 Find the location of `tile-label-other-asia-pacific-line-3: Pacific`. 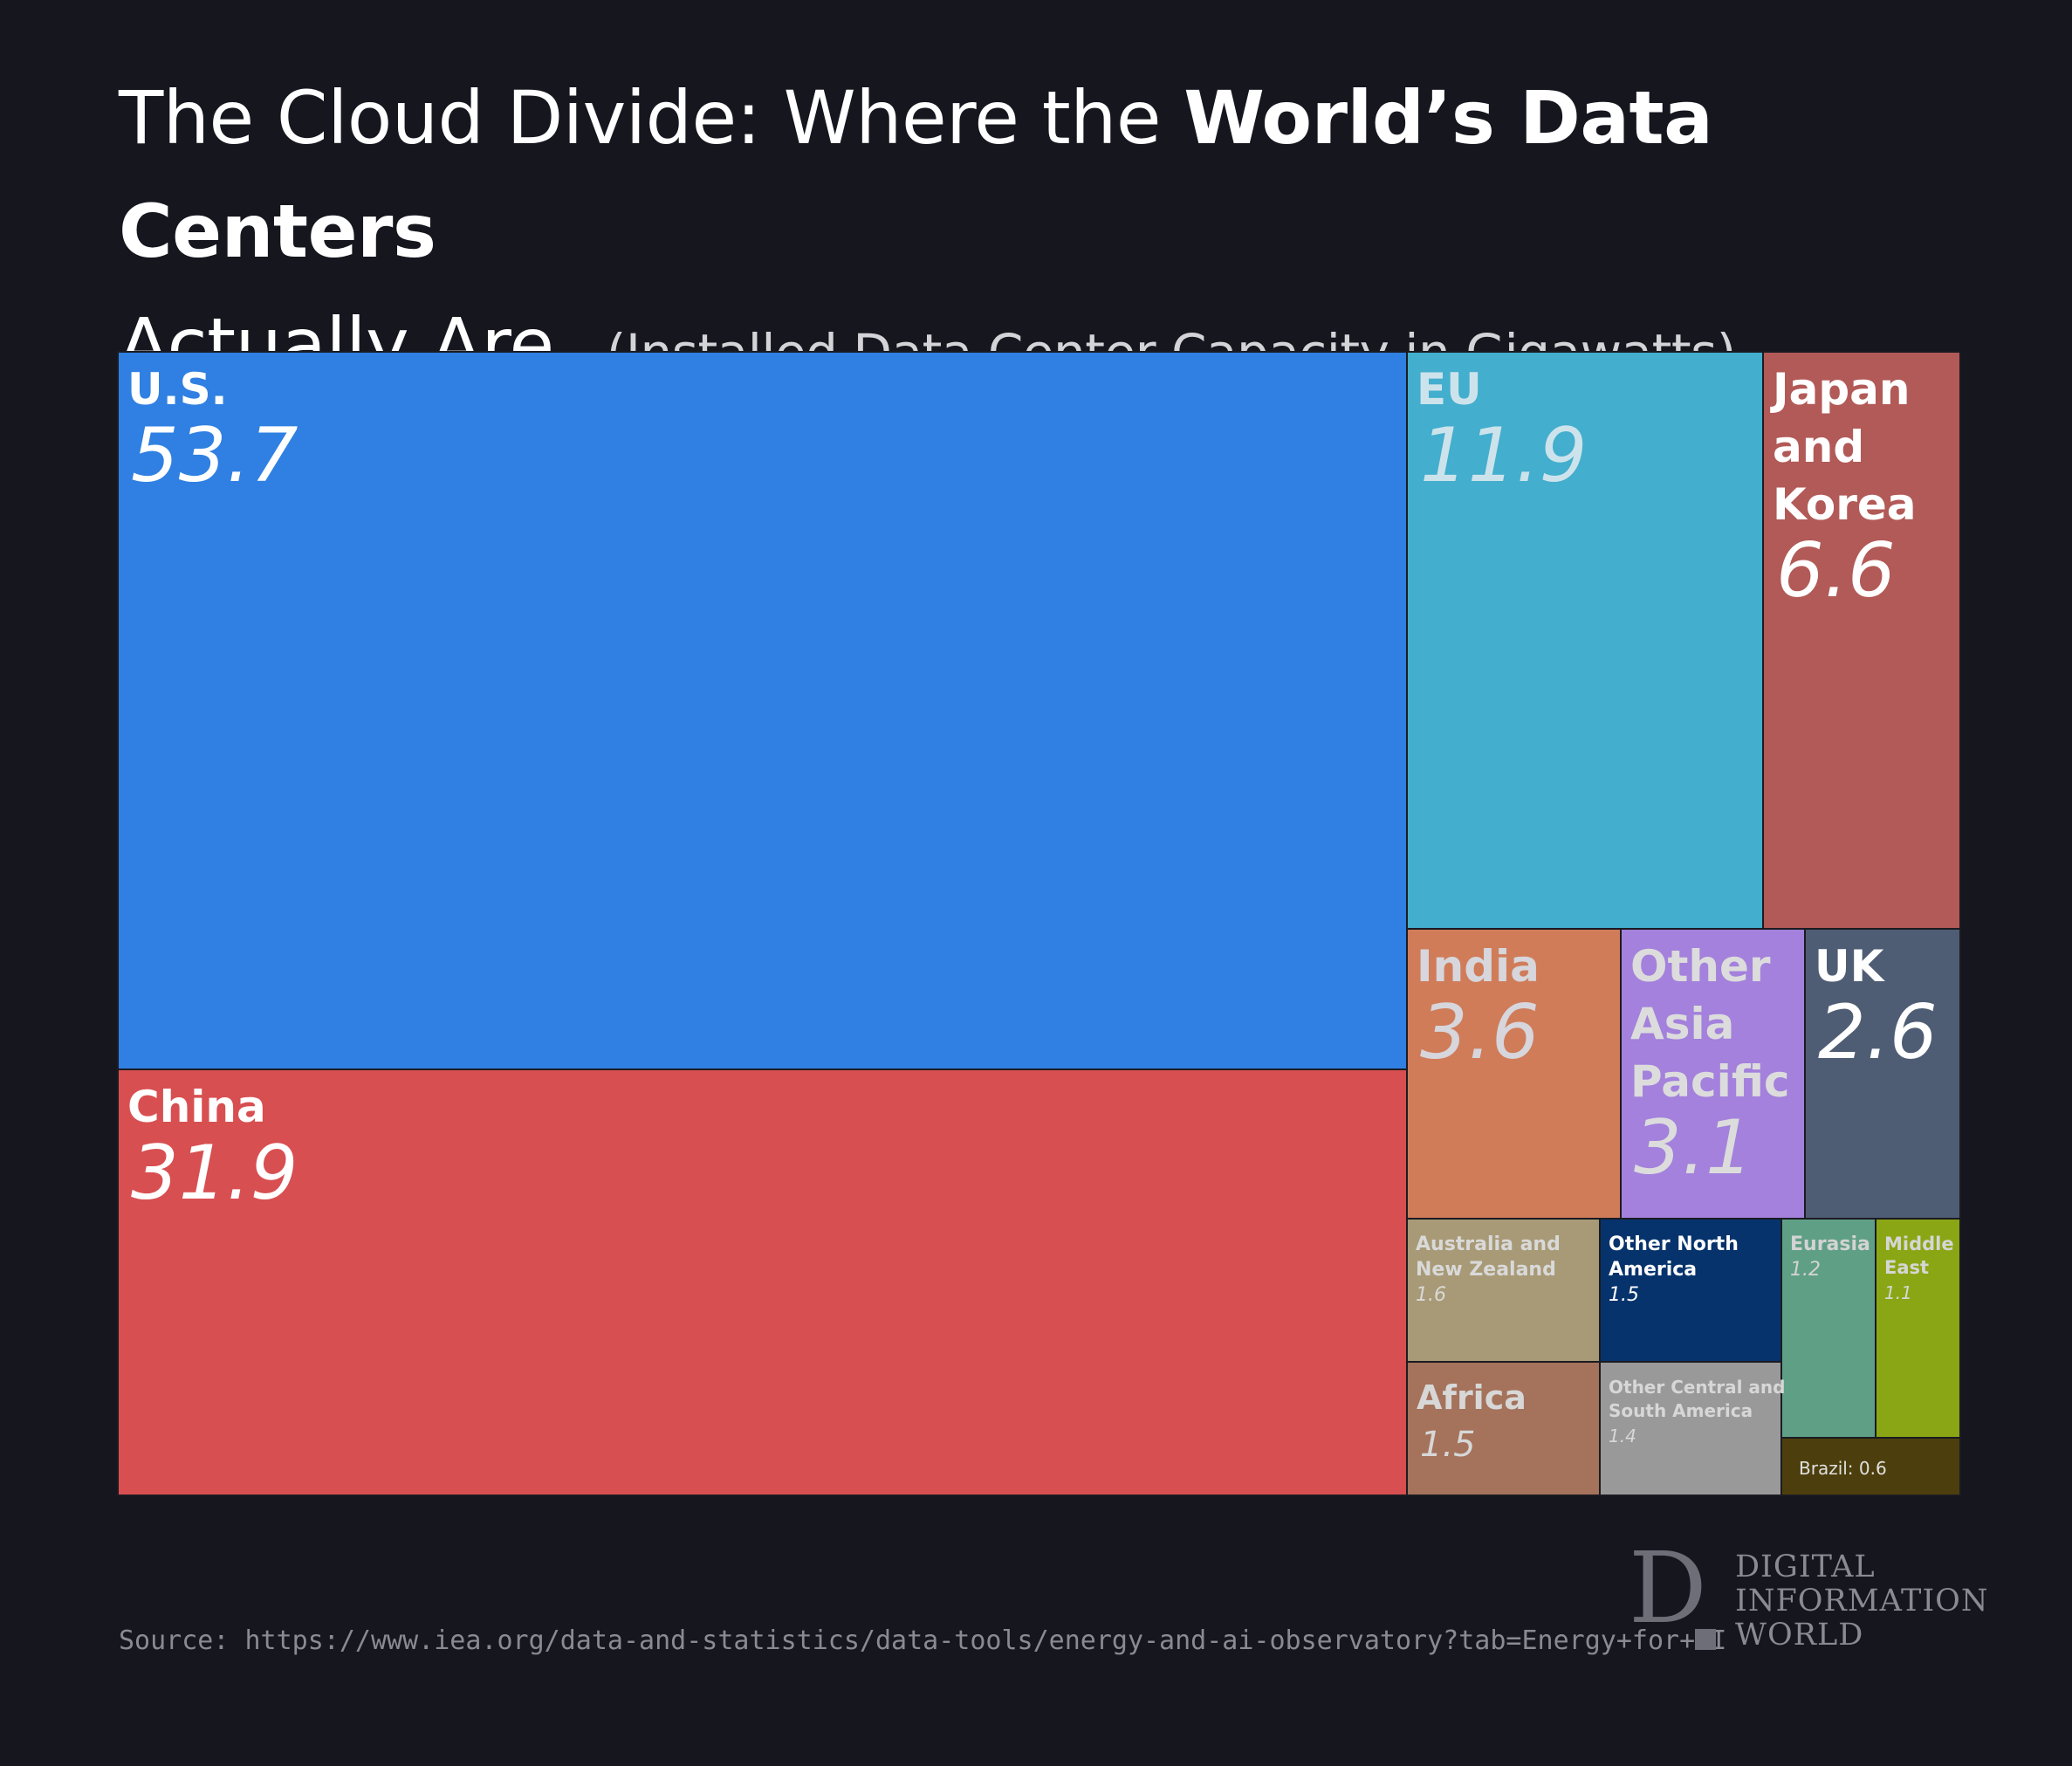

tile-label-other-asia-pacific-line-3: Pacific is located at coordinates (1710, 1081).